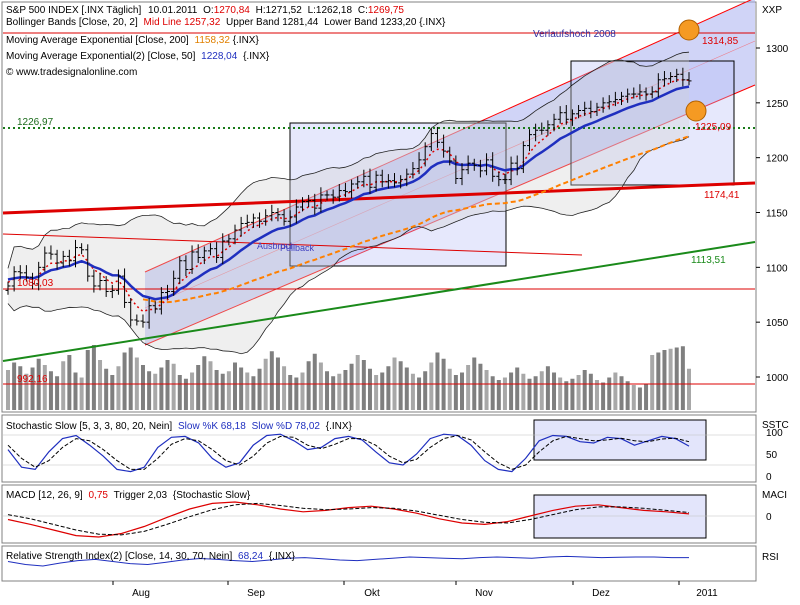  I want to click on copyright: © www.tradesignalonline.com, so click(71, 72).